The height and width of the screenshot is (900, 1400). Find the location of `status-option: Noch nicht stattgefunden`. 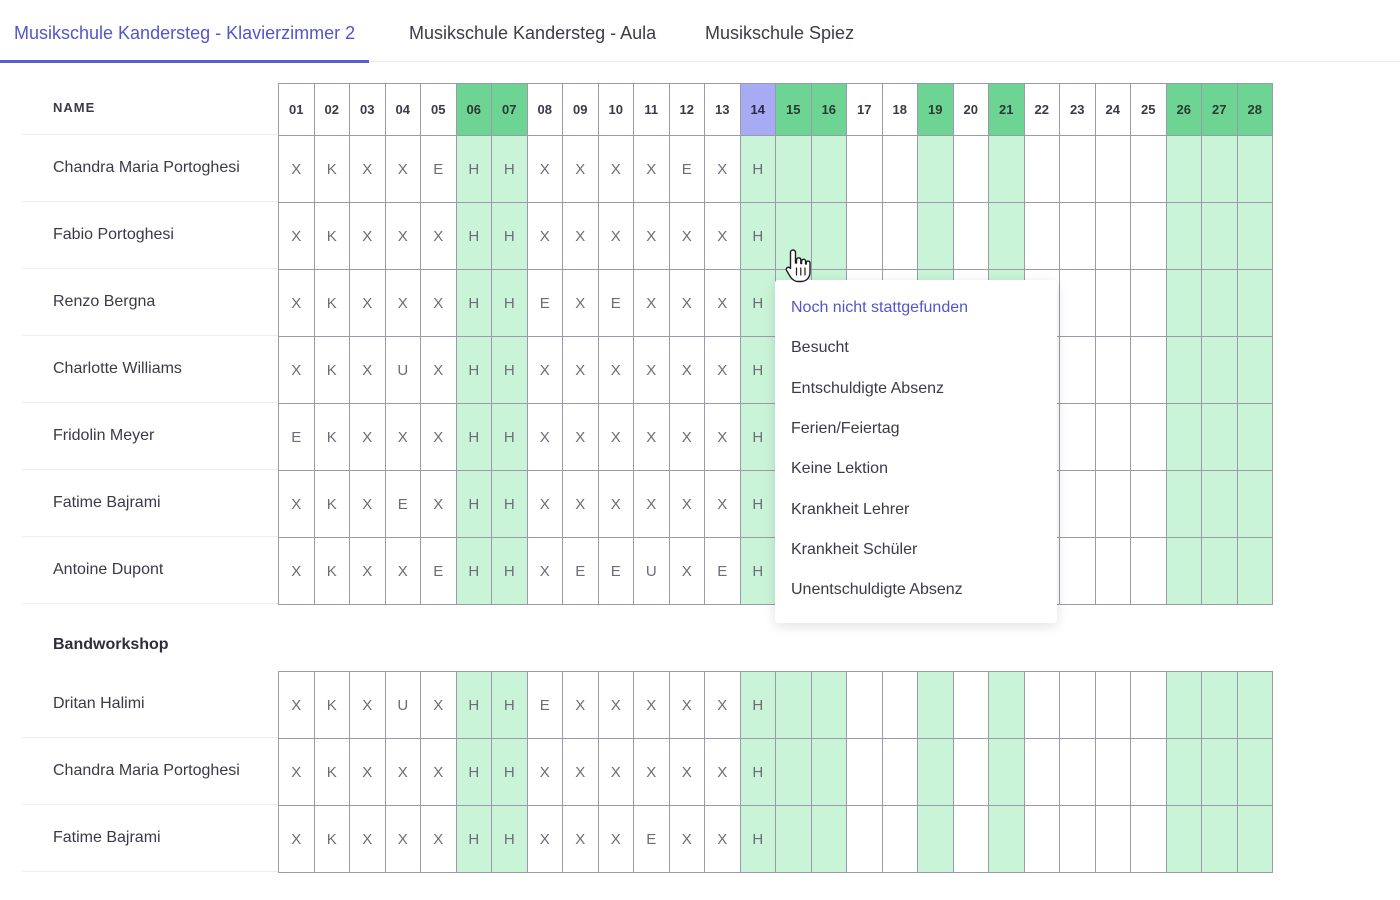

status-option: Noch nicht stattgefunden is located at coordinates (880, 307).